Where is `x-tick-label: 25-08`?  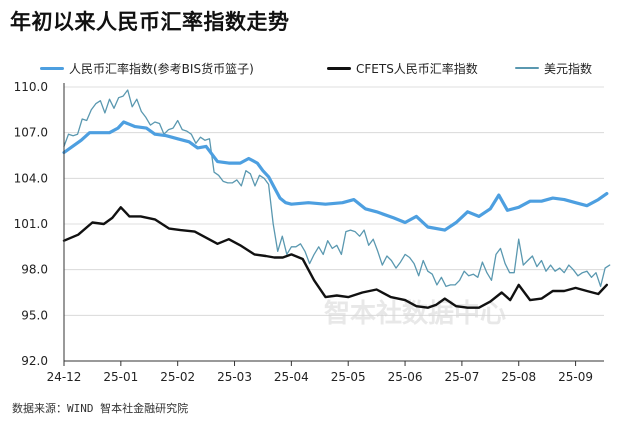
x-tick-label: 25-08 is located at coordinates (518, 377).